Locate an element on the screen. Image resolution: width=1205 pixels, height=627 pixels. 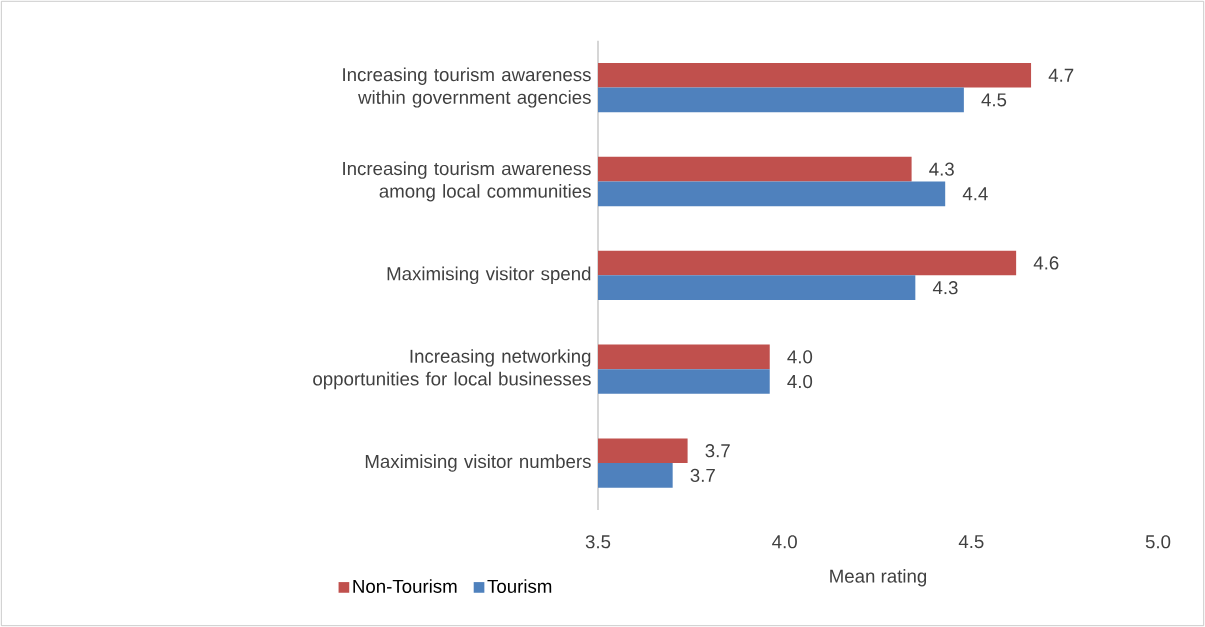
legend-label: Non-Tourism is located at coordinates (405, 586).